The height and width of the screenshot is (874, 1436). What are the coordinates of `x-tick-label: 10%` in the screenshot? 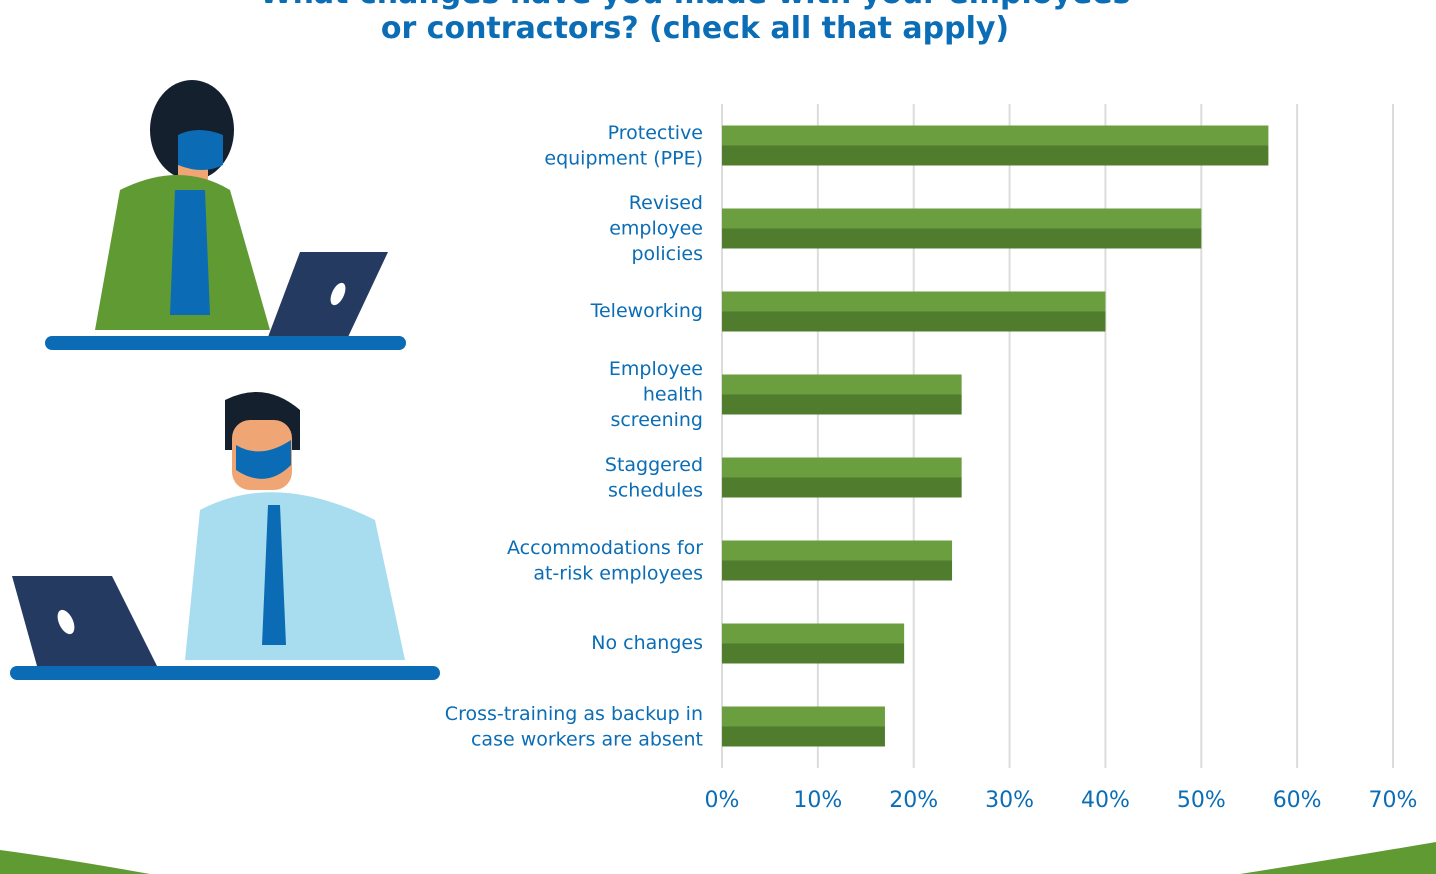 It's located at (817, 800).